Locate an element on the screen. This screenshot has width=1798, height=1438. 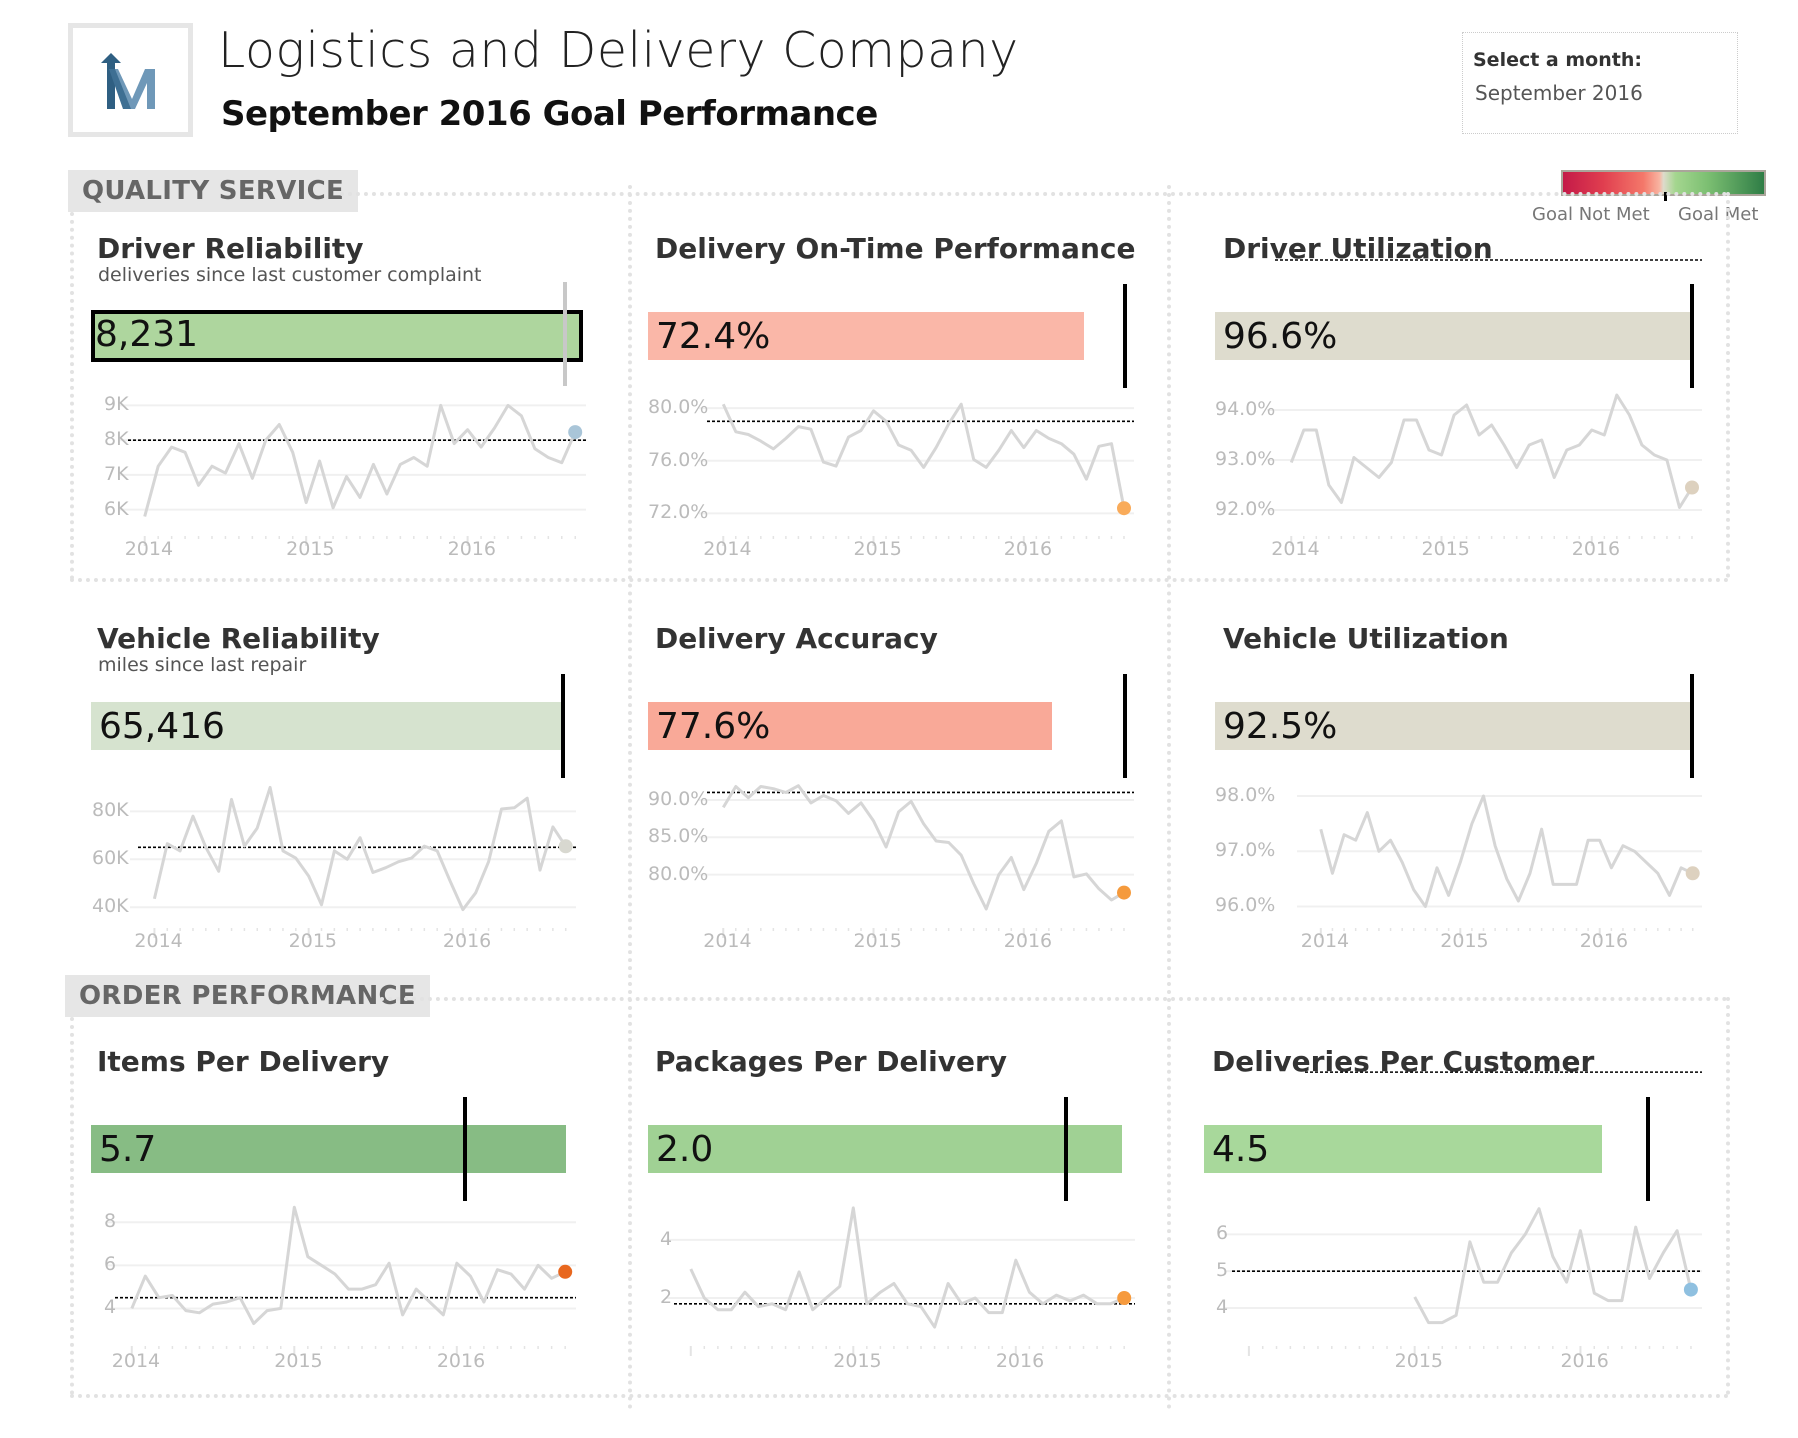
y-tick-label: 90.0% is located at coordinates (678, 798).